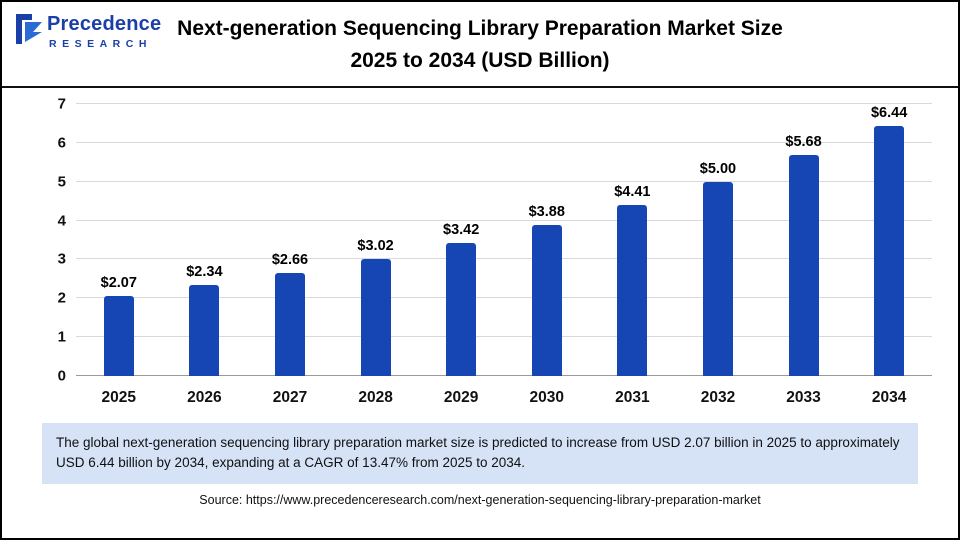 The image size is (960, 540). What do you see at coordinates (290, 259) in the screenshot?
I see `bar-value-label: $2.66` at bounding box center [290, 259].